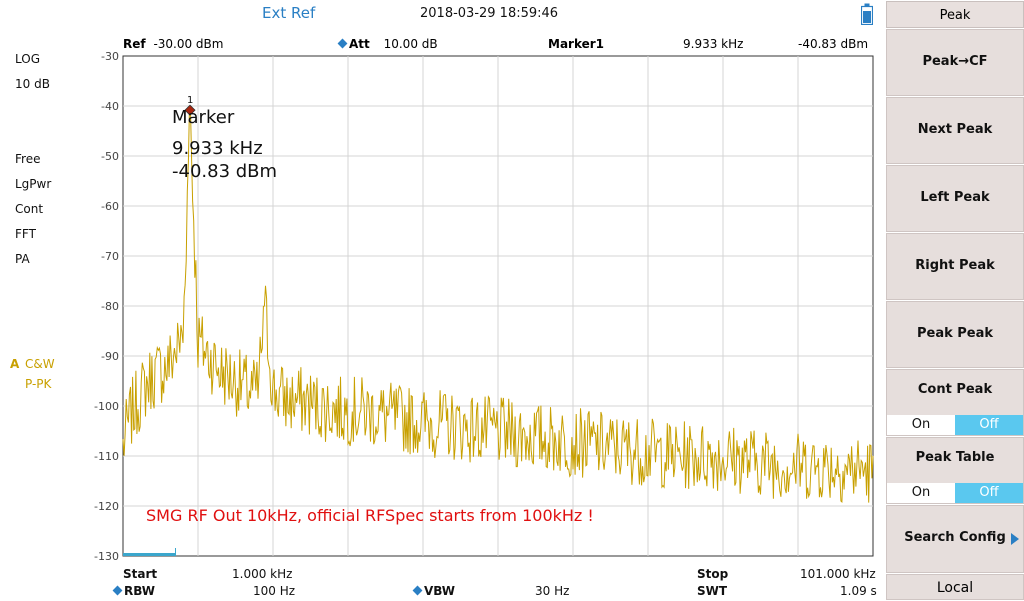 The height and width of the screenshot is (601, 1024). Describe the element at coordinates (274, 591) in the screenshot. I see `rbw-value: 100 Hz` at that location.